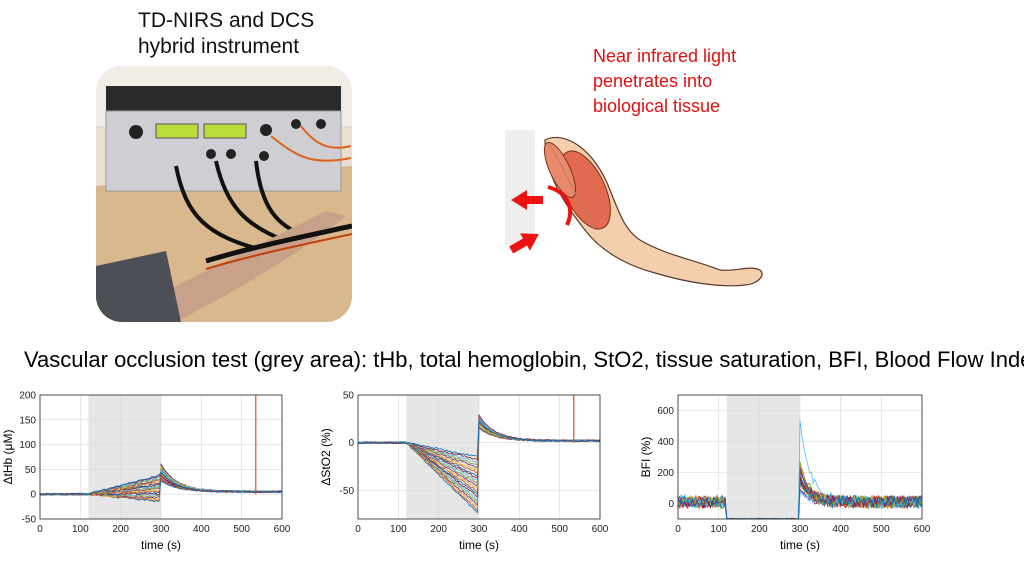  What do you see at coordinates (653, 81) in the screenshot?
I see `light-caption-line2: penetrates into` at bounding box center [653, 81].